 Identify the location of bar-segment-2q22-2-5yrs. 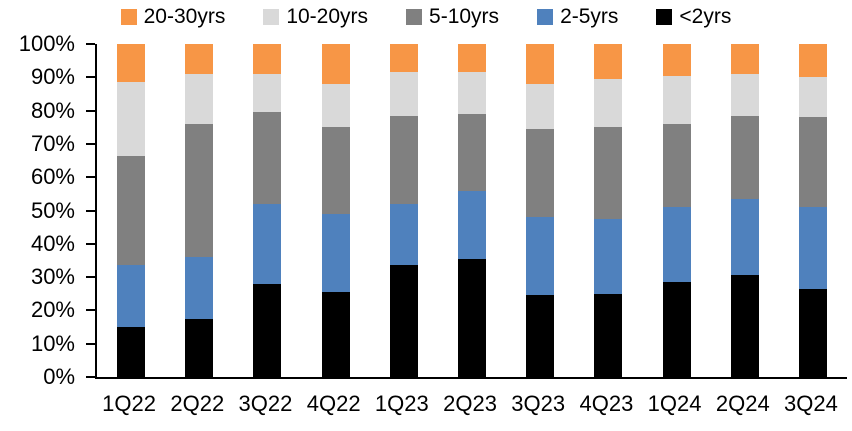
(199, 288).